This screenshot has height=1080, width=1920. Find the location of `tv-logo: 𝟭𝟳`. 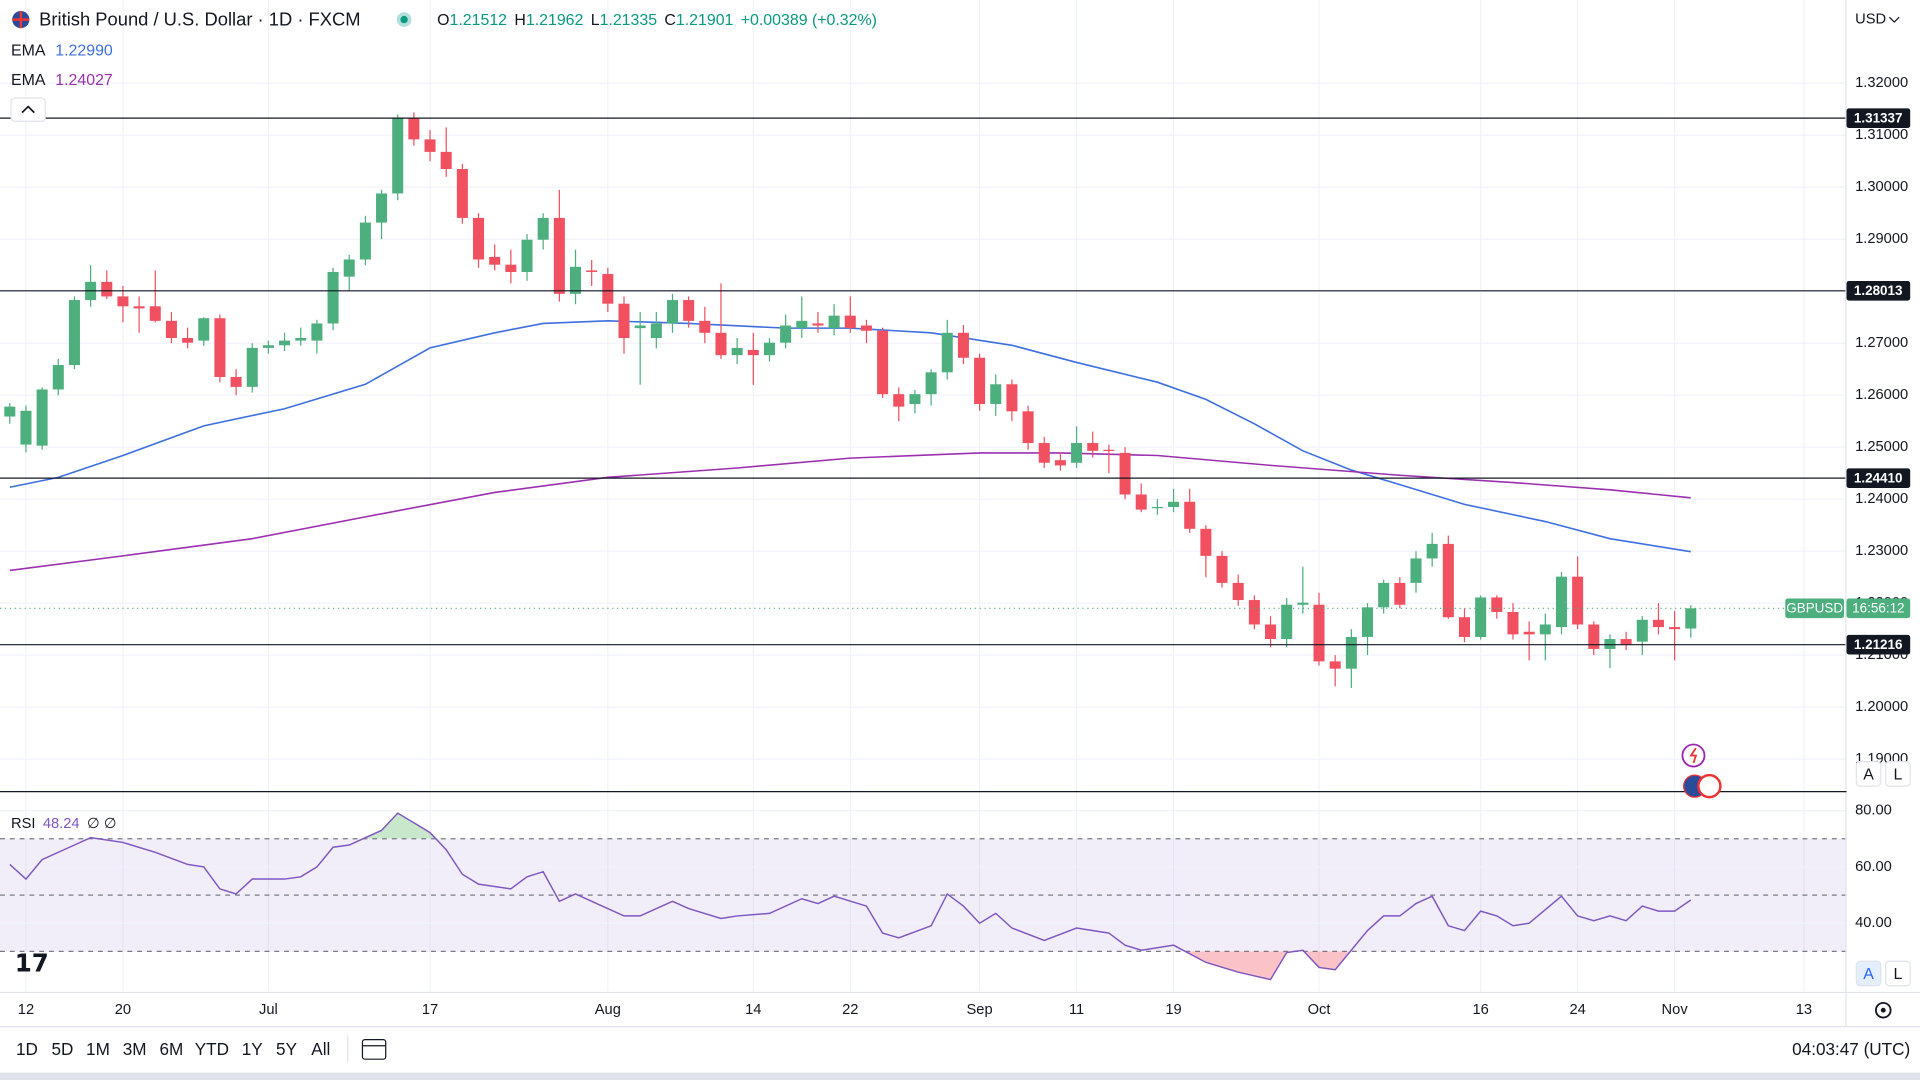

tv-logo: 𝟭𝟳 is located at coordinates (32, 963).